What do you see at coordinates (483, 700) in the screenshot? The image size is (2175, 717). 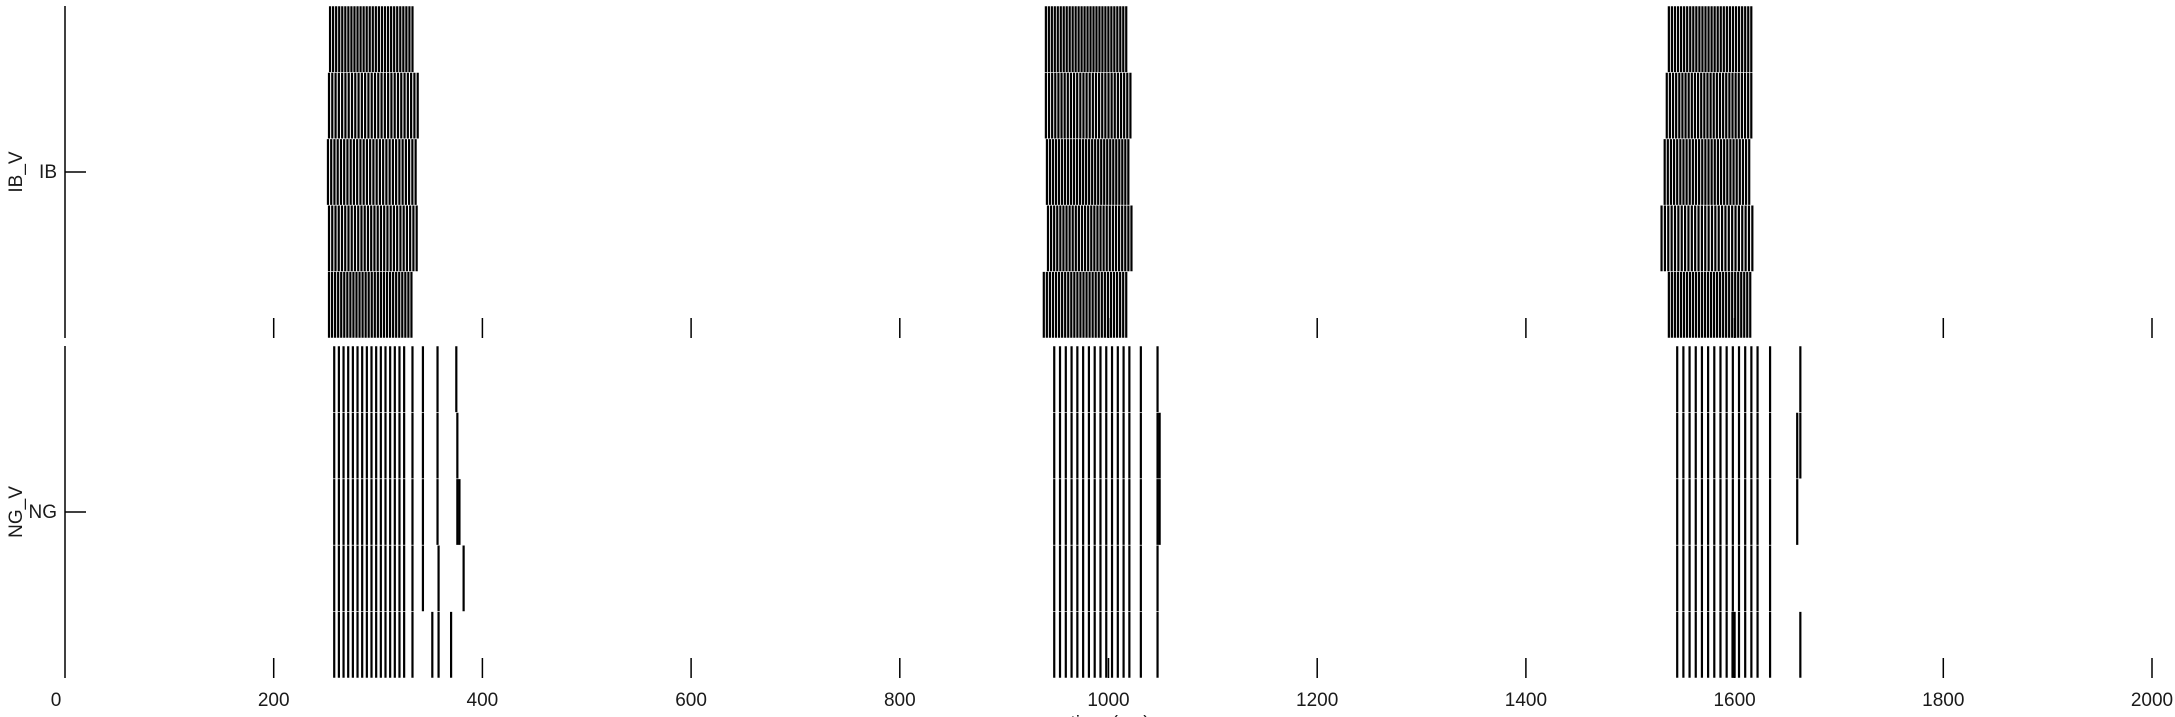 I see `x-tick-label: 400` at bounding box center [483, 700].